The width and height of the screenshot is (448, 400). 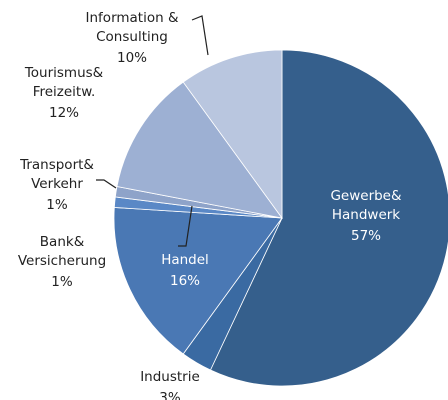 I want to click on value-label: 10%, so click(x=132, y=58).